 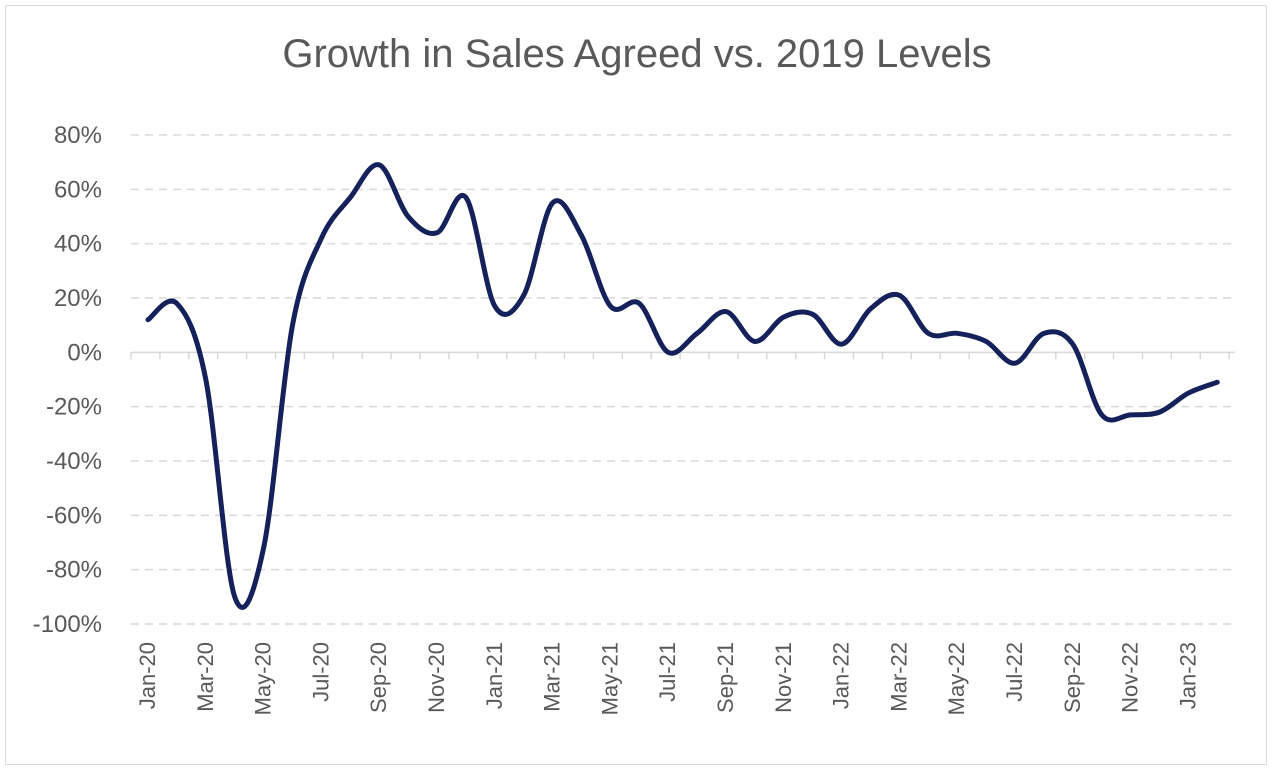 What do you see at coordinates (263, 678) in the screenshot?
I see `x-tick-label: May-20` at bounding box center [263, 678].